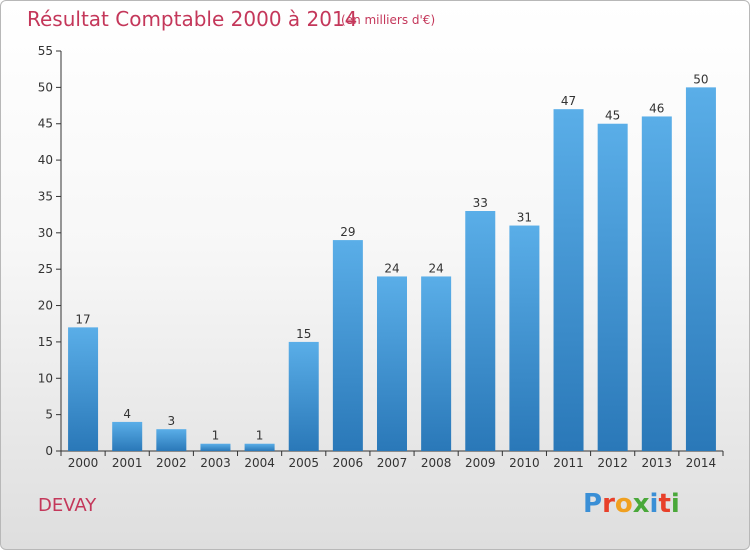  I want to click on y-tick-label: 30, so click(45, 233).